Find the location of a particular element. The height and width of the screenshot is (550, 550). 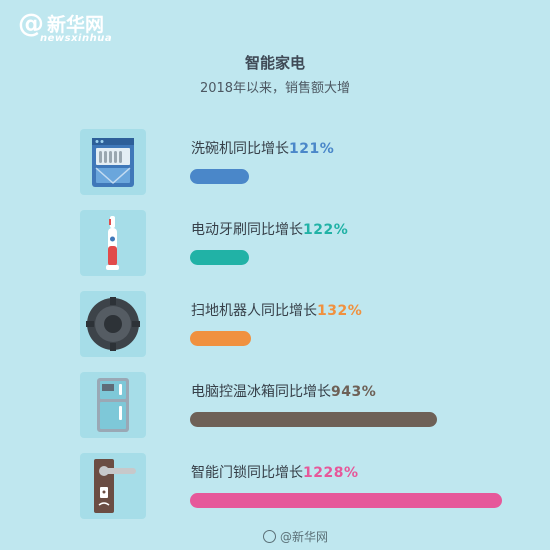

data-label: 132% is located at coordinates (340, 311).